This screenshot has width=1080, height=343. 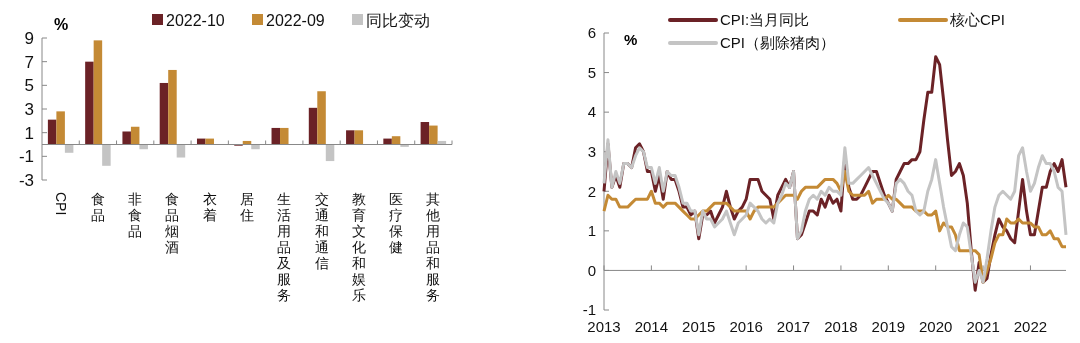 I want to click on x-tick-label: 2016, so click(x=746, y=326).